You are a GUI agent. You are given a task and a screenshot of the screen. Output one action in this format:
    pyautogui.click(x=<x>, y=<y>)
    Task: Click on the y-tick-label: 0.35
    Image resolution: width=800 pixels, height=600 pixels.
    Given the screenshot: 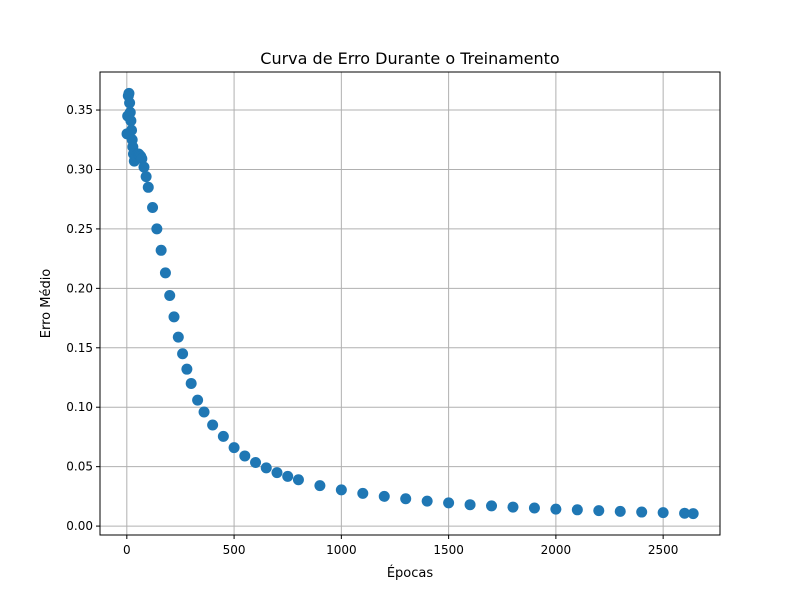 What is the action you would take?
    pyautogui.click(x=79, y=110)
    